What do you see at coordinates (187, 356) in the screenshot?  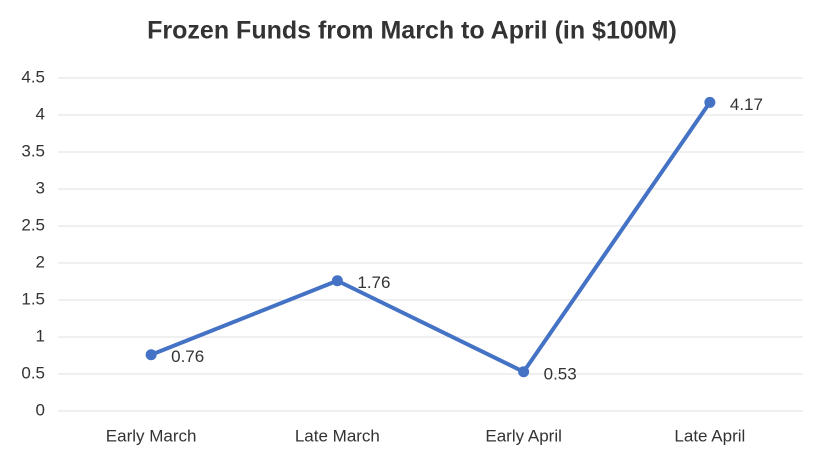 I see `data-label: 0.76` at bounding box center [187, 356].